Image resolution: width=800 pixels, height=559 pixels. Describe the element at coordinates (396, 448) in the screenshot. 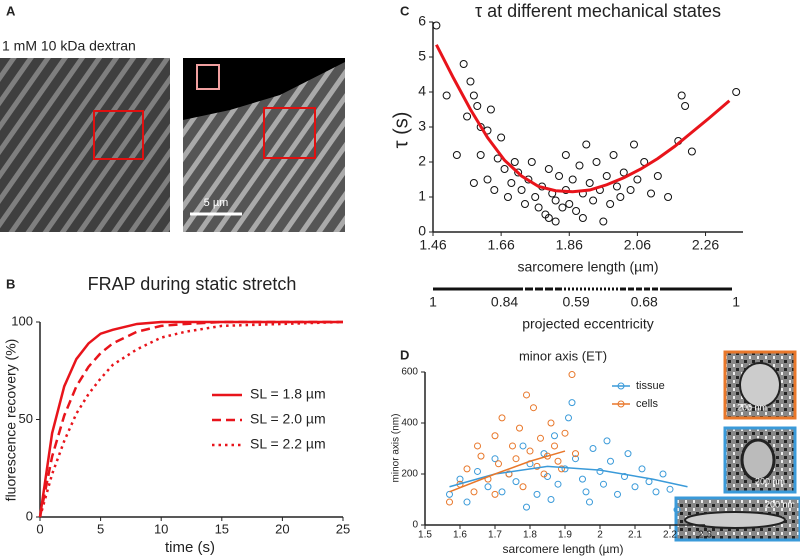

I see `y-axis-title: minor axis (nm)` at that location.